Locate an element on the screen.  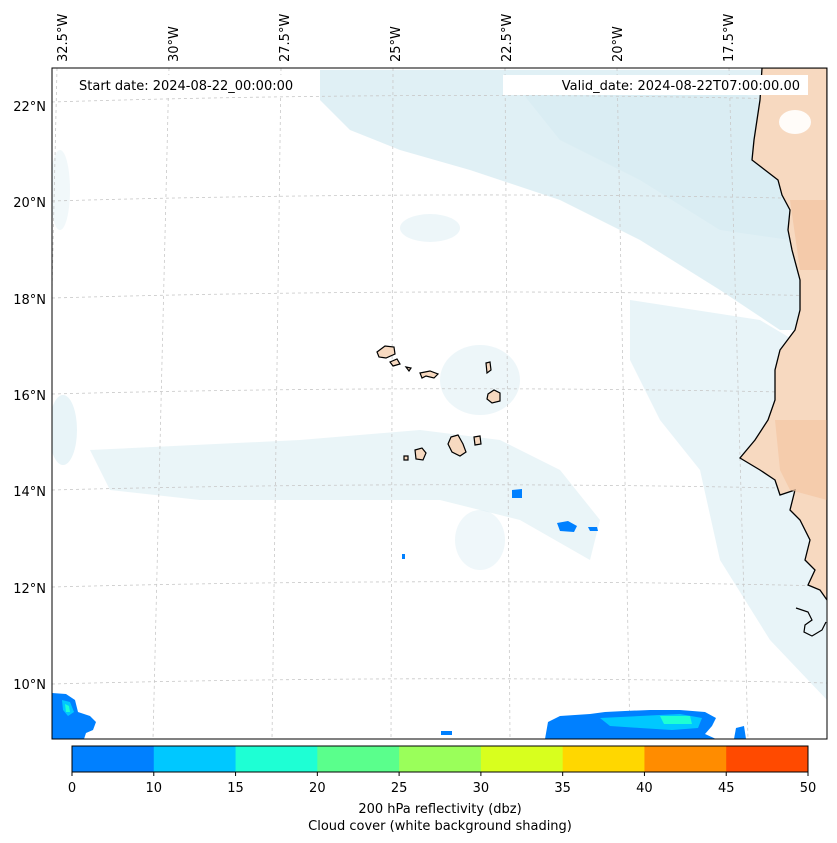
land-white-patch is located at coordinates (795, 122).